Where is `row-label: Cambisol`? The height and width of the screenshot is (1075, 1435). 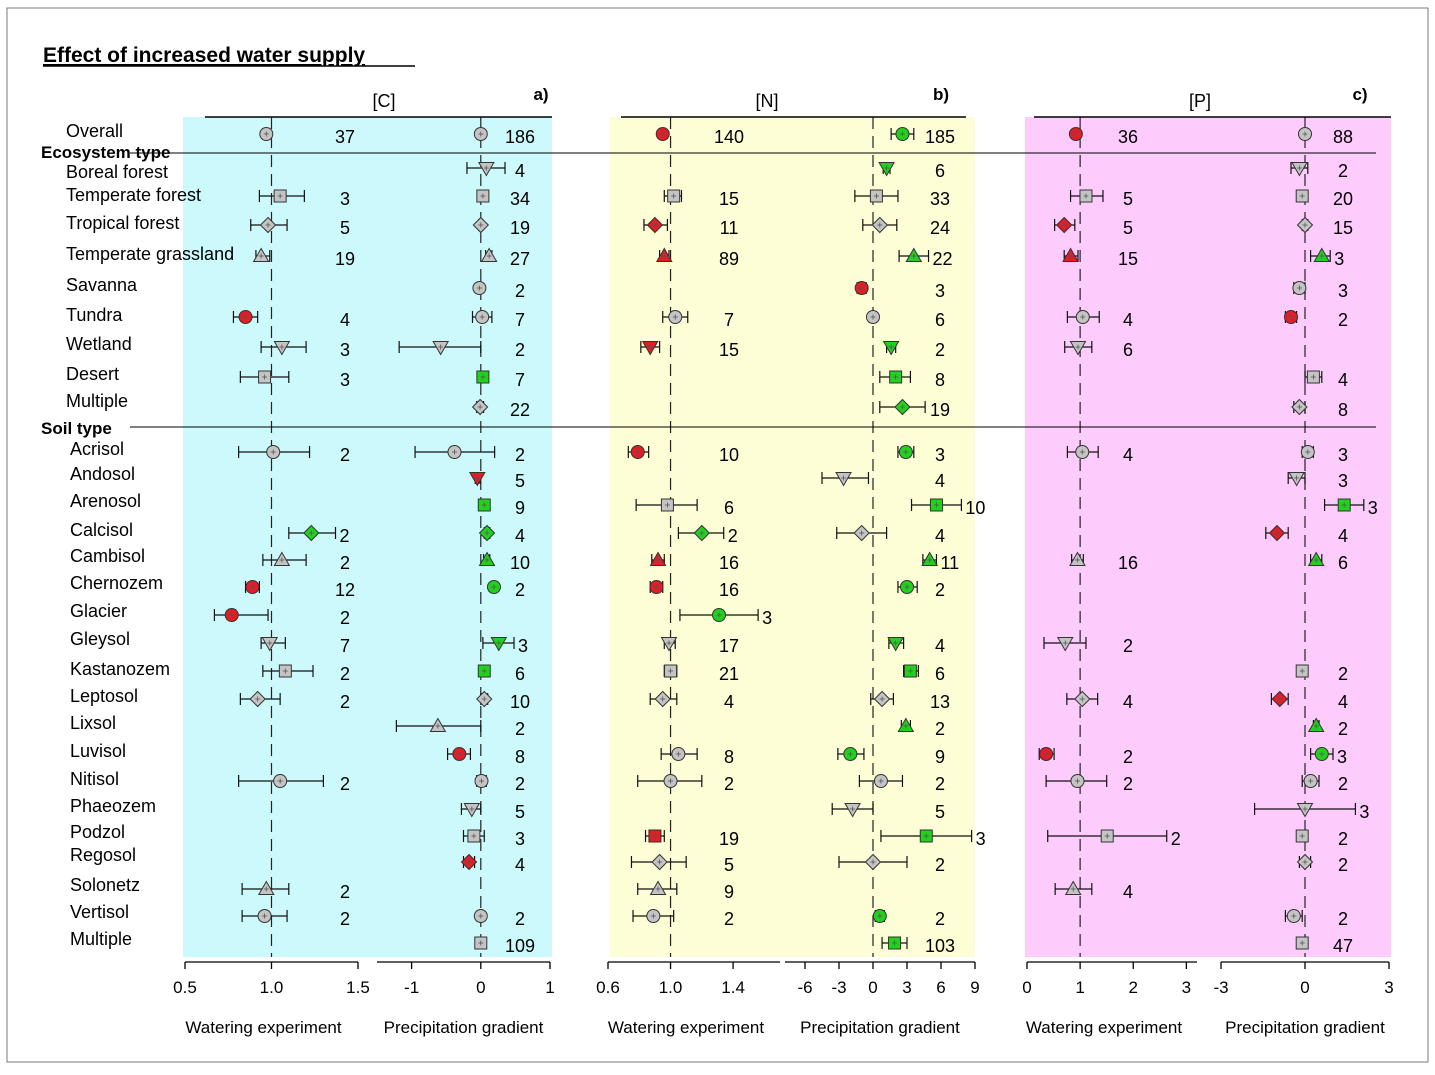 row-label: Cambisol is located at coordinates (107, 556).